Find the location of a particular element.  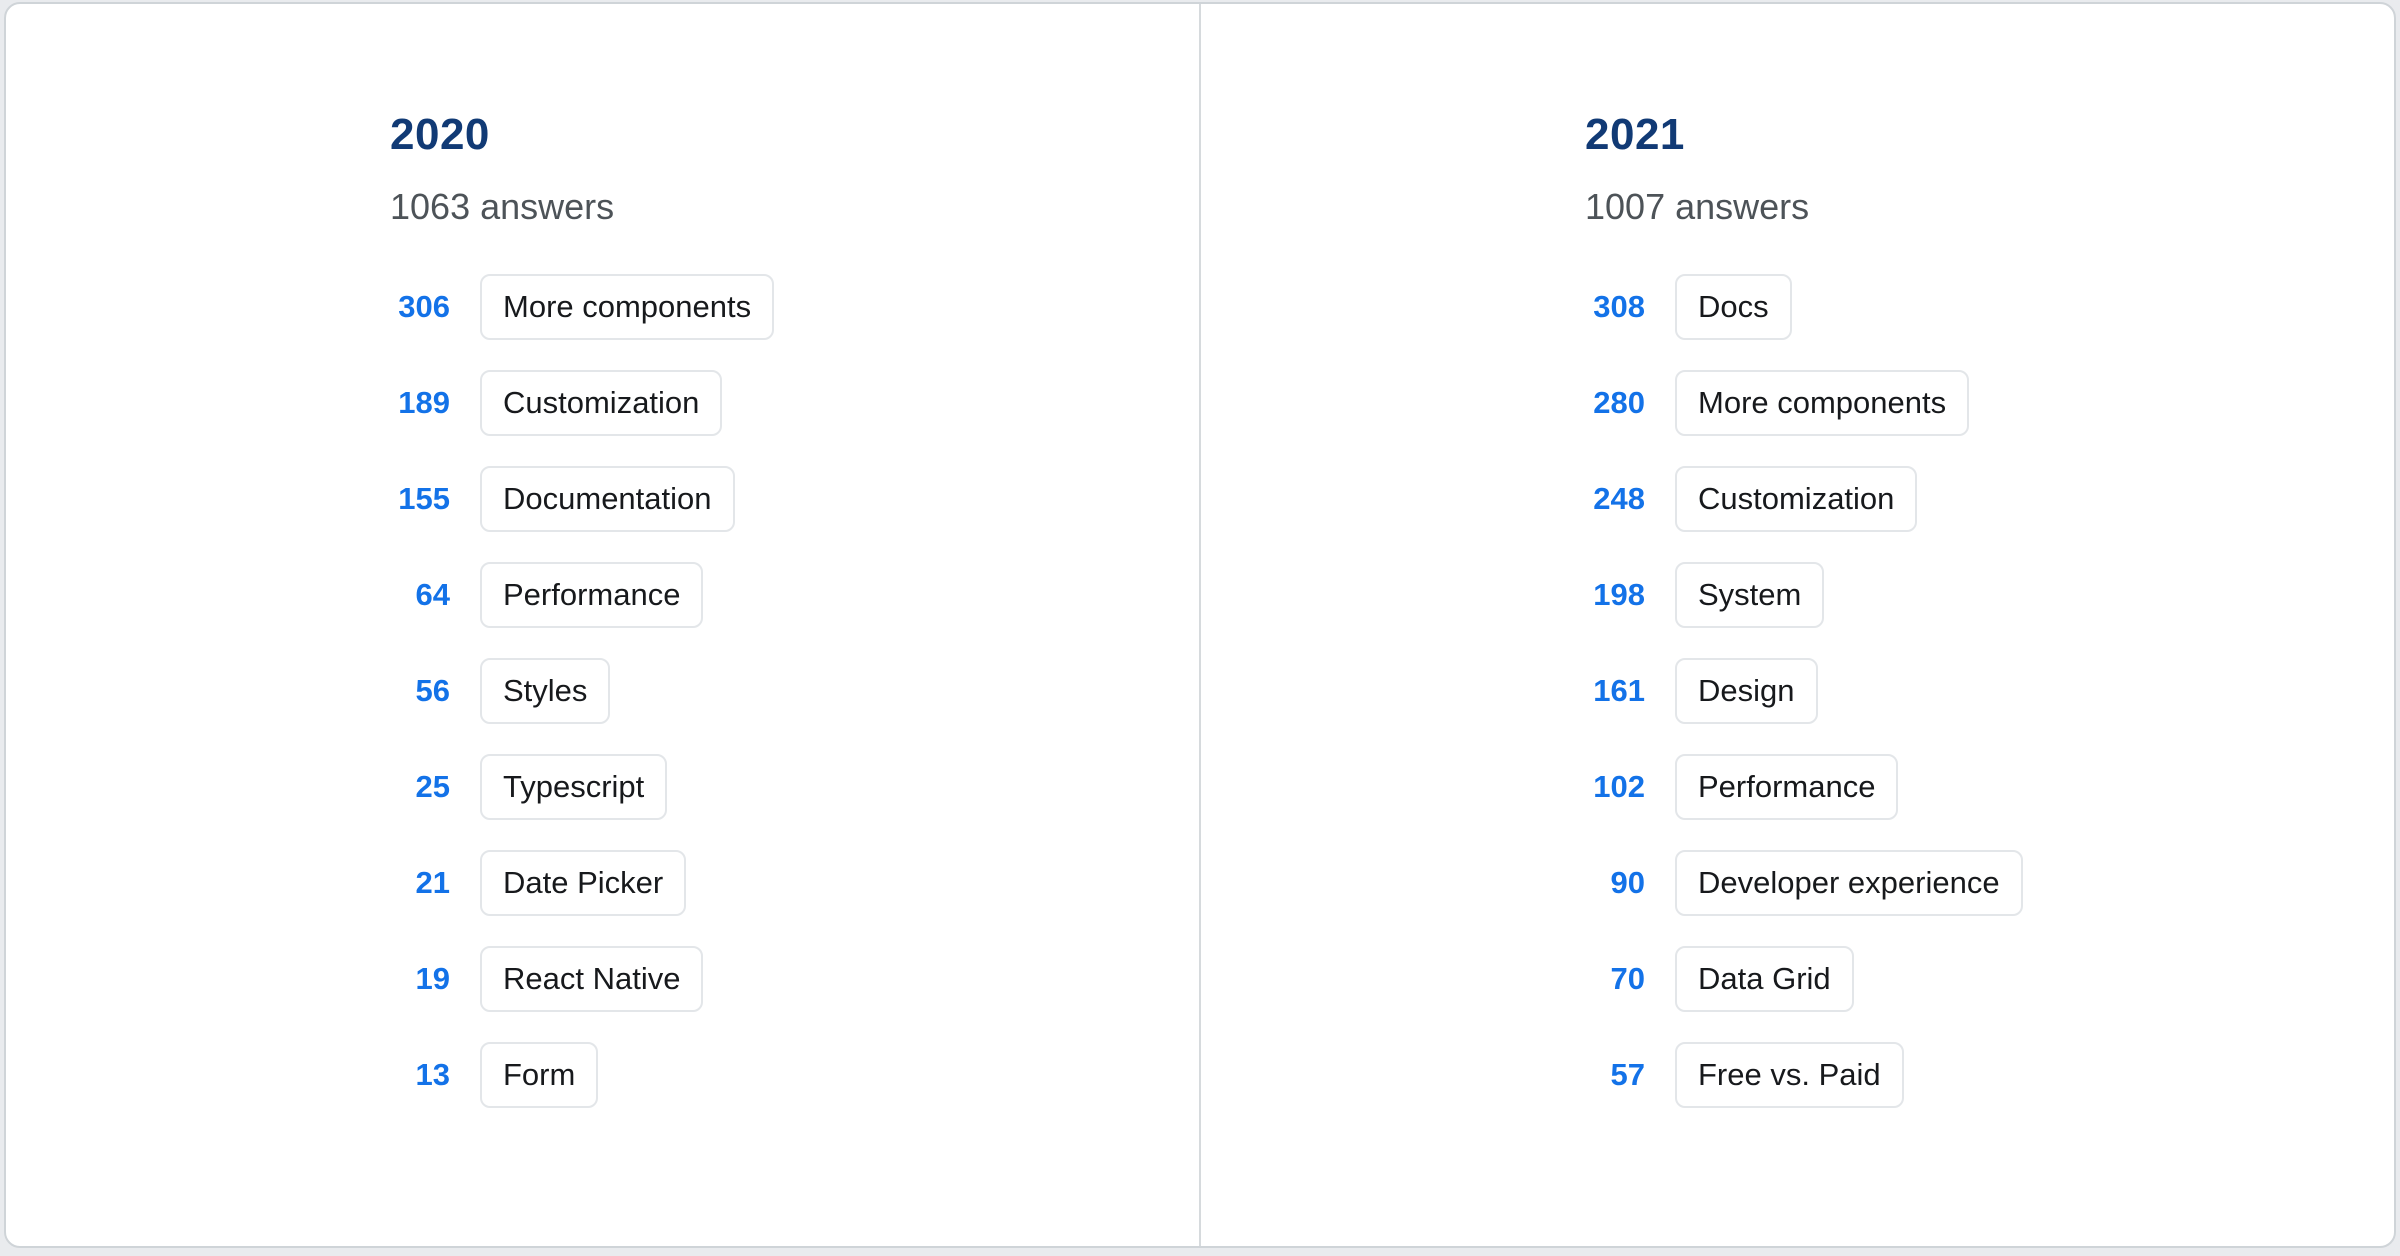

answer-count: 70 is located at coordinates (1627, 978).